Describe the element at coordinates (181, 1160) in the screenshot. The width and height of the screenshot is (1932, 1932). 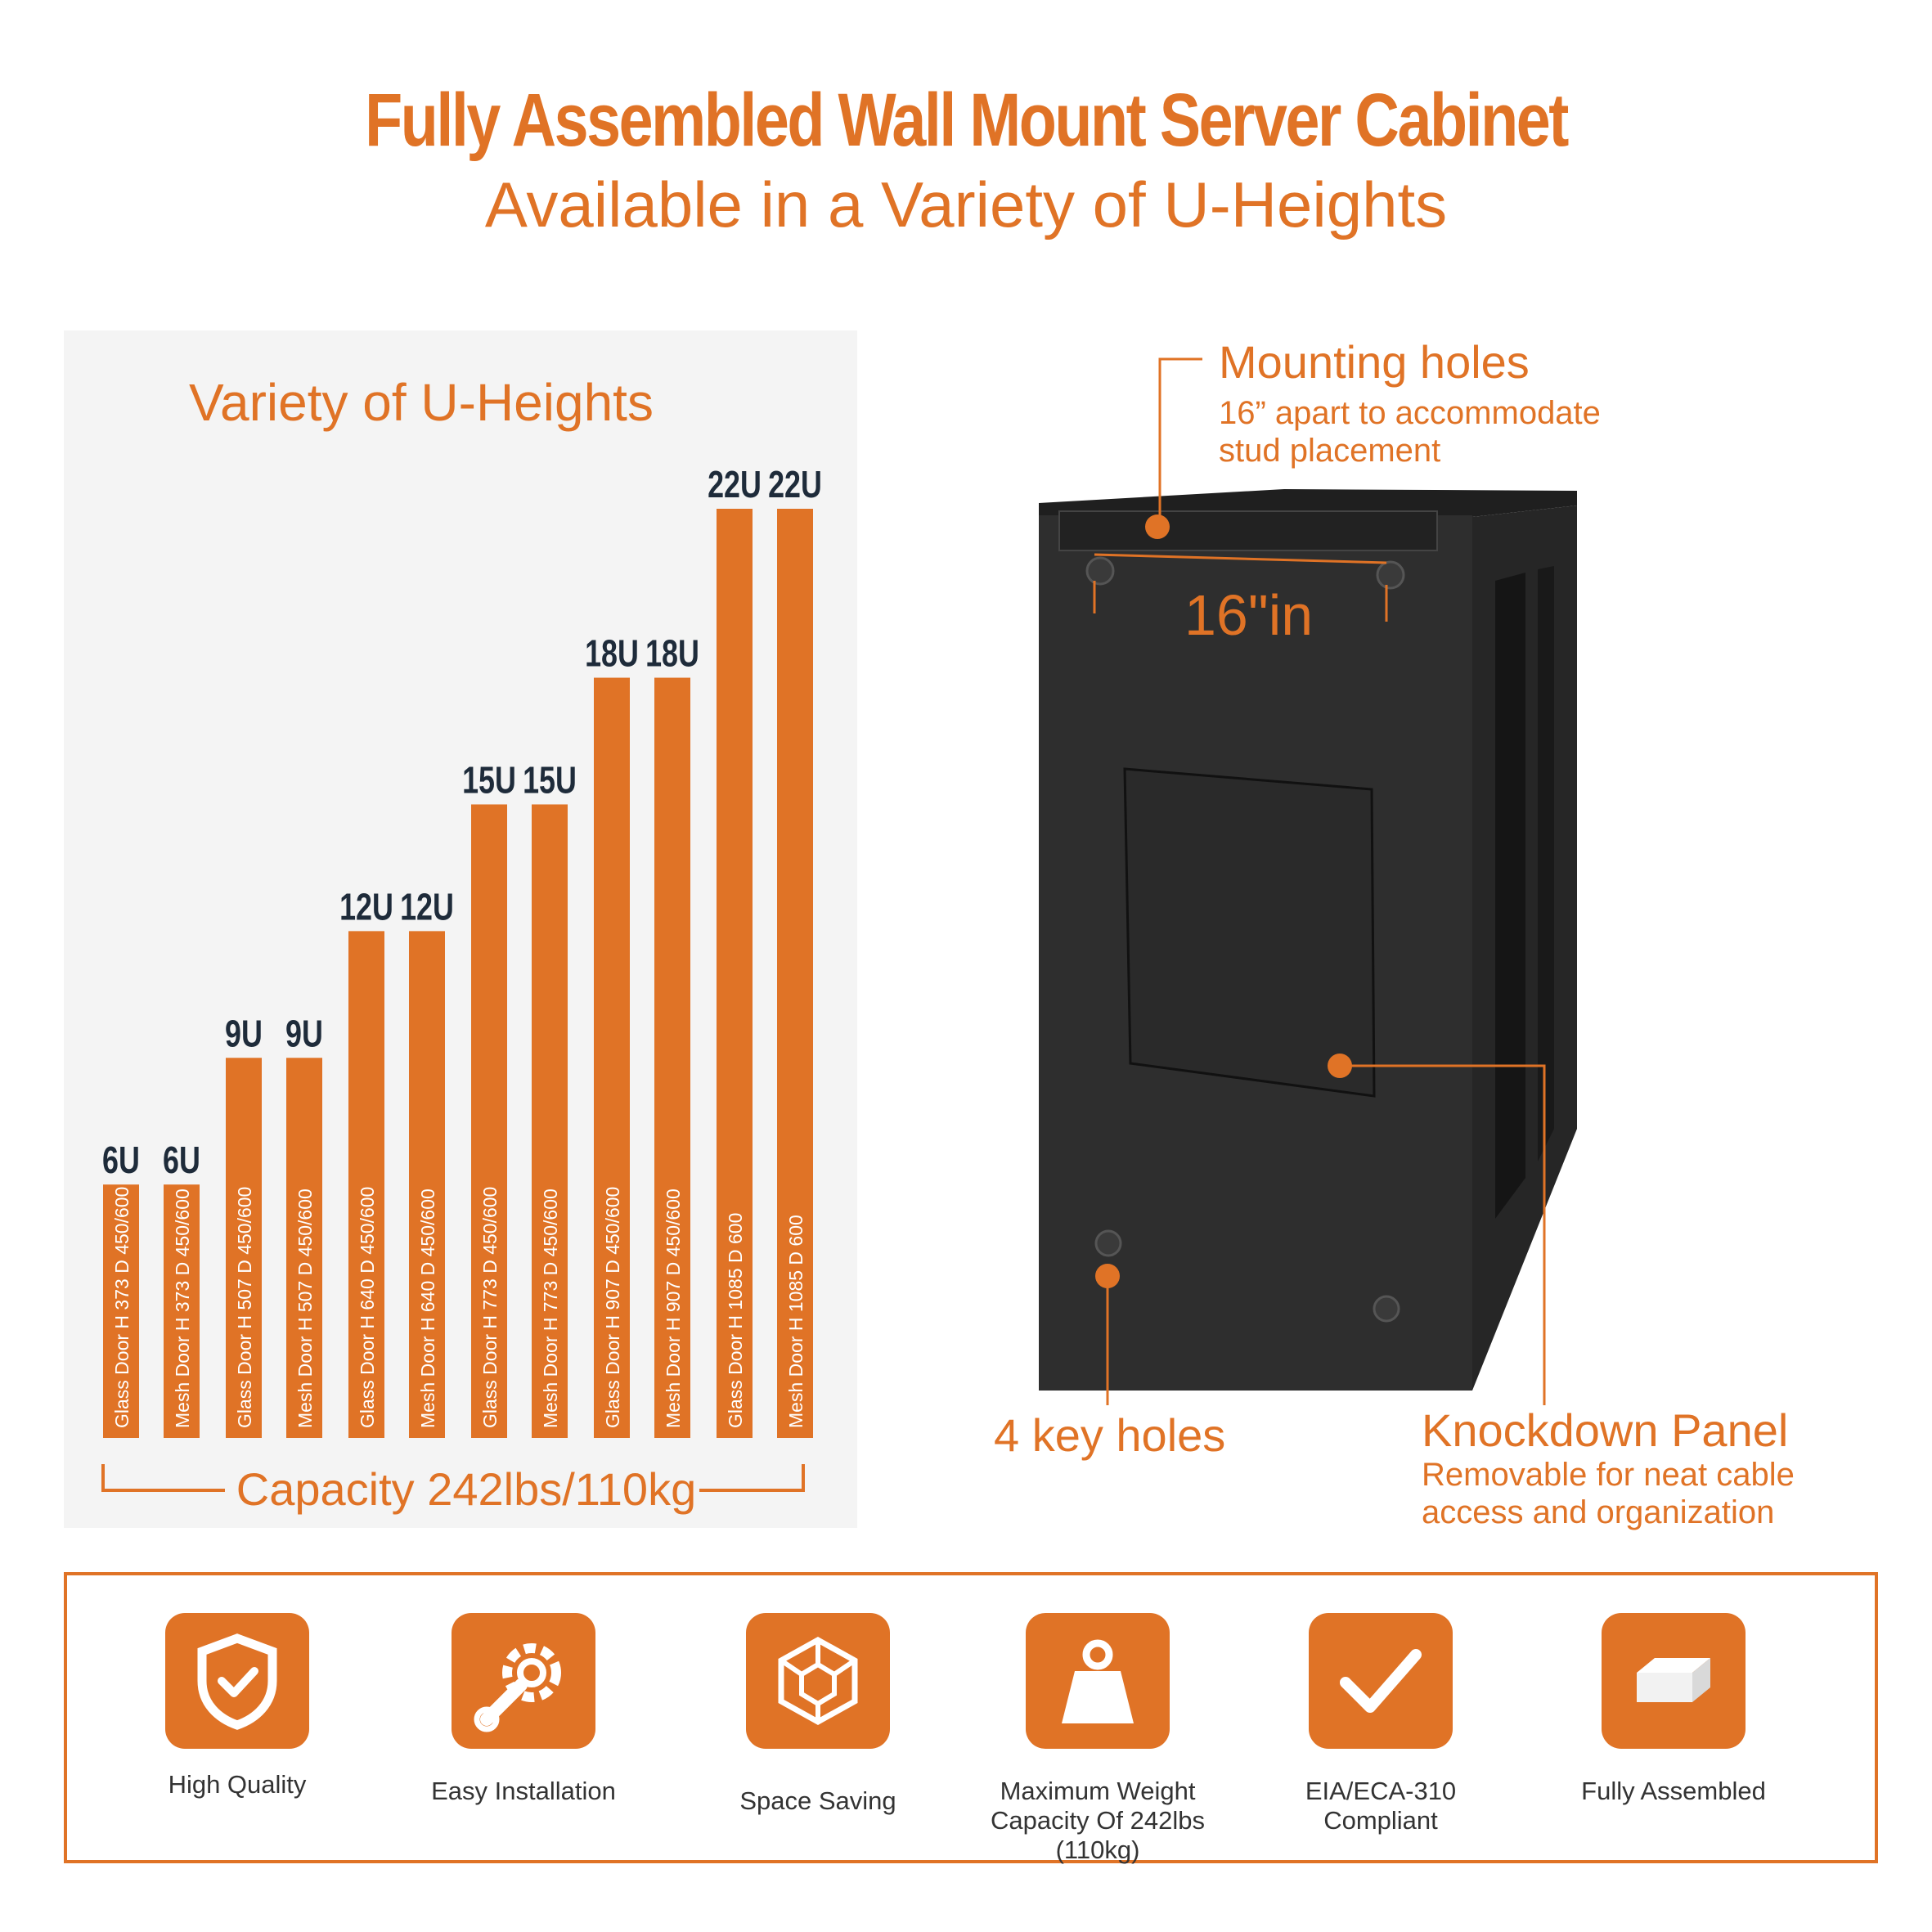
I see `bar-value-label-2: 6U` at that location.